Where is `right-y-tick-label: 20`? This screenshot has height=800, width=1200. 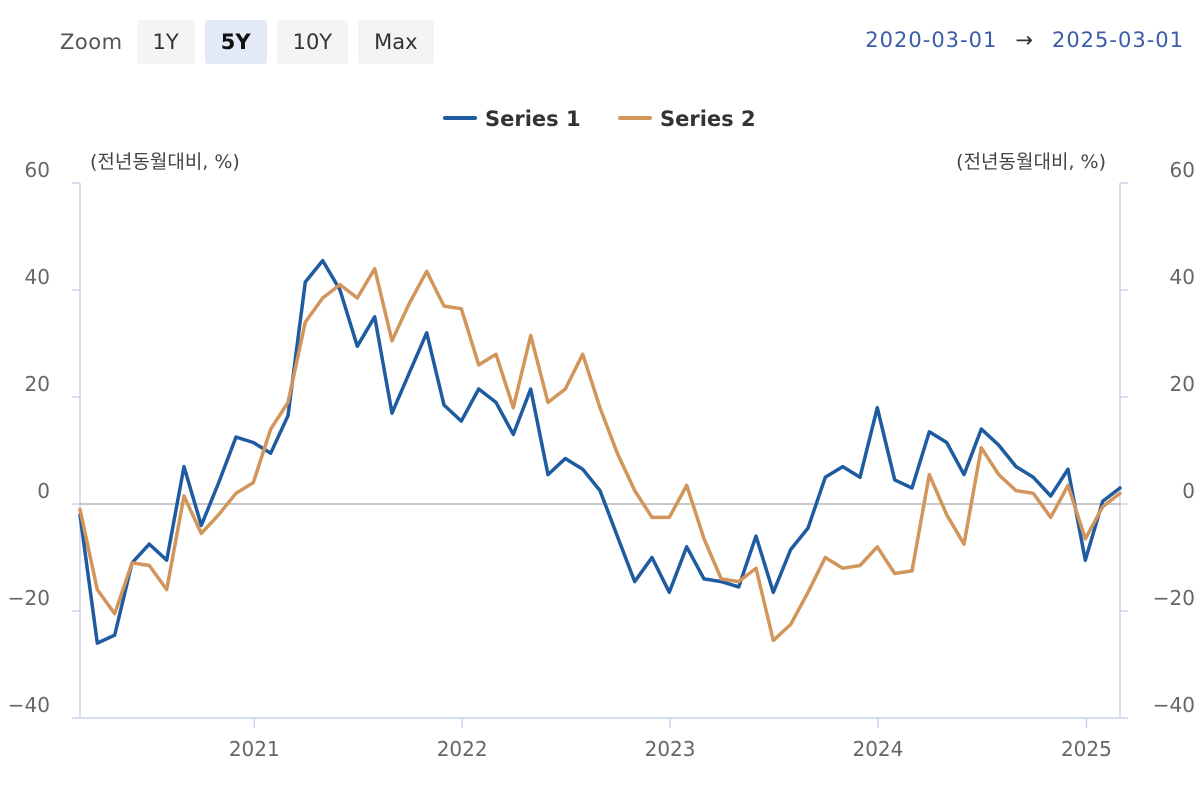 right-y-tick-label: 20 is located at coordinates (1182, 384).